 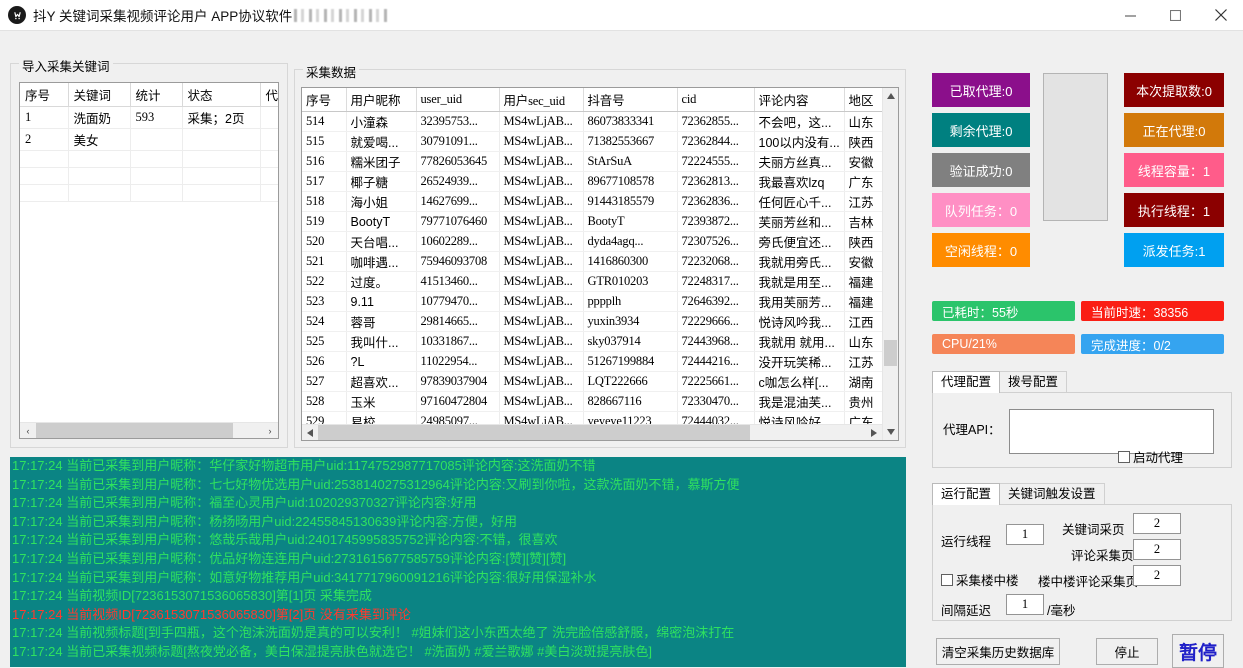 I want to click on keyword-col-keyword: 关键词, so click(x=99, y=95).